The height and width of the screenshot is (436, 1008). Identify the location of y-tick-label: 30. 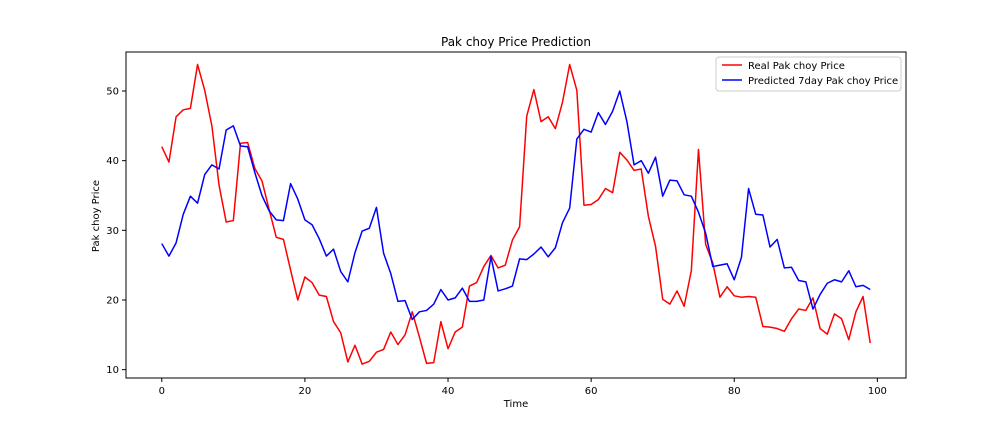
(112, 231).